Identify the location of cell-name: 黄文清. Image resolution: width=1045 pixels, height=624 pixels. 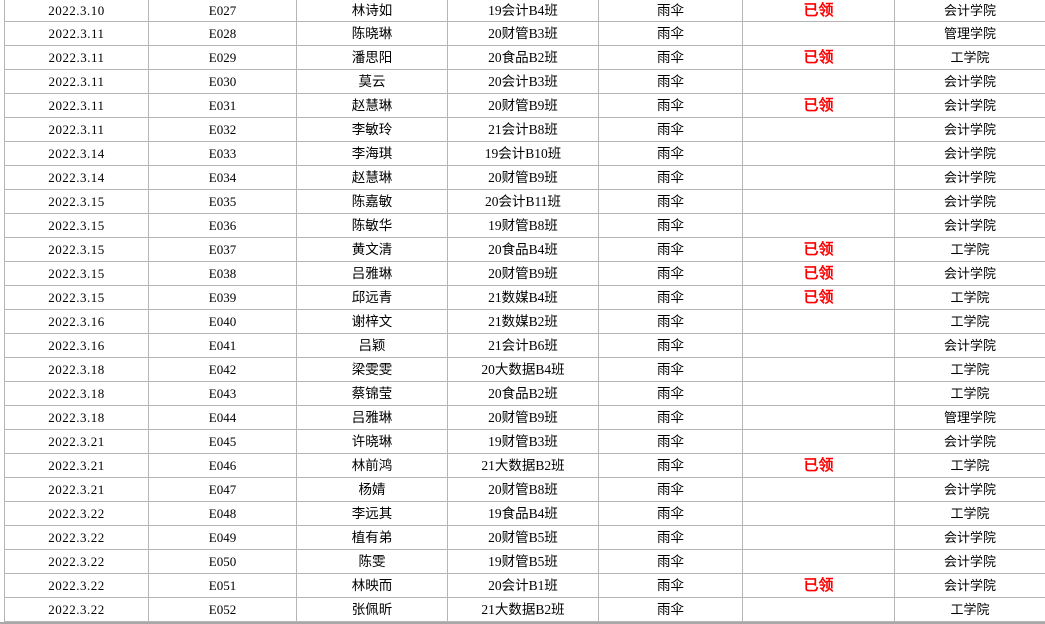
(372, 250).